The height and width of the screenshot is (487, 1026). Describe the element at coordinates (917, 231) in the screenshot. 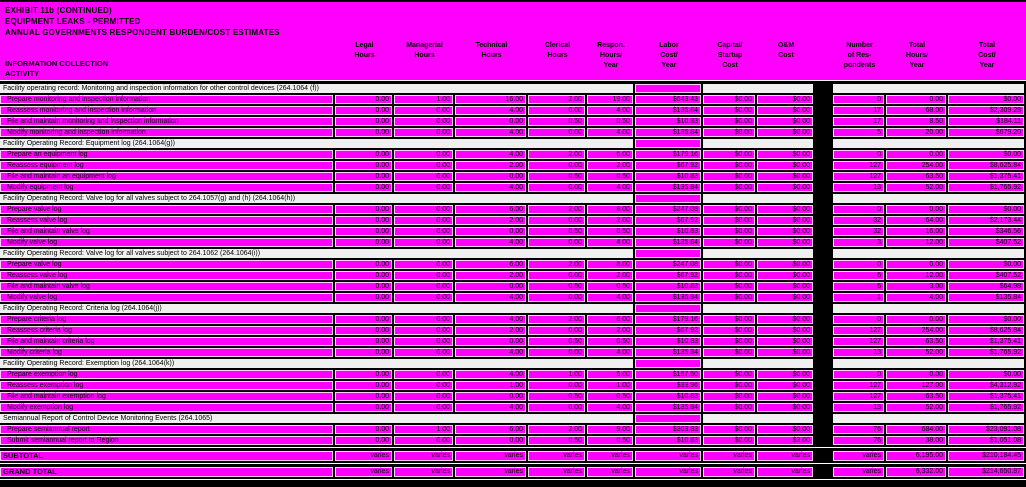

I see `value-cell: 16.00` at that location.